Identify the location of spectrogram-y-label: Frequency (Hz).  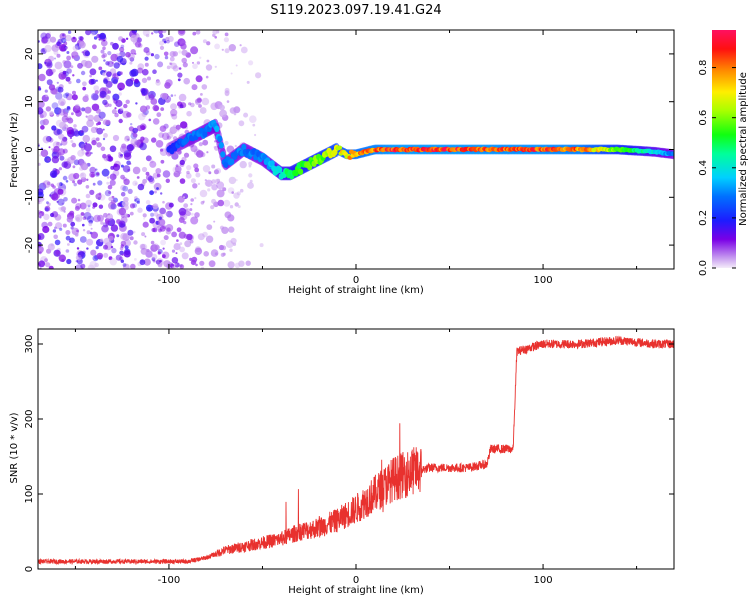
(14, 150).